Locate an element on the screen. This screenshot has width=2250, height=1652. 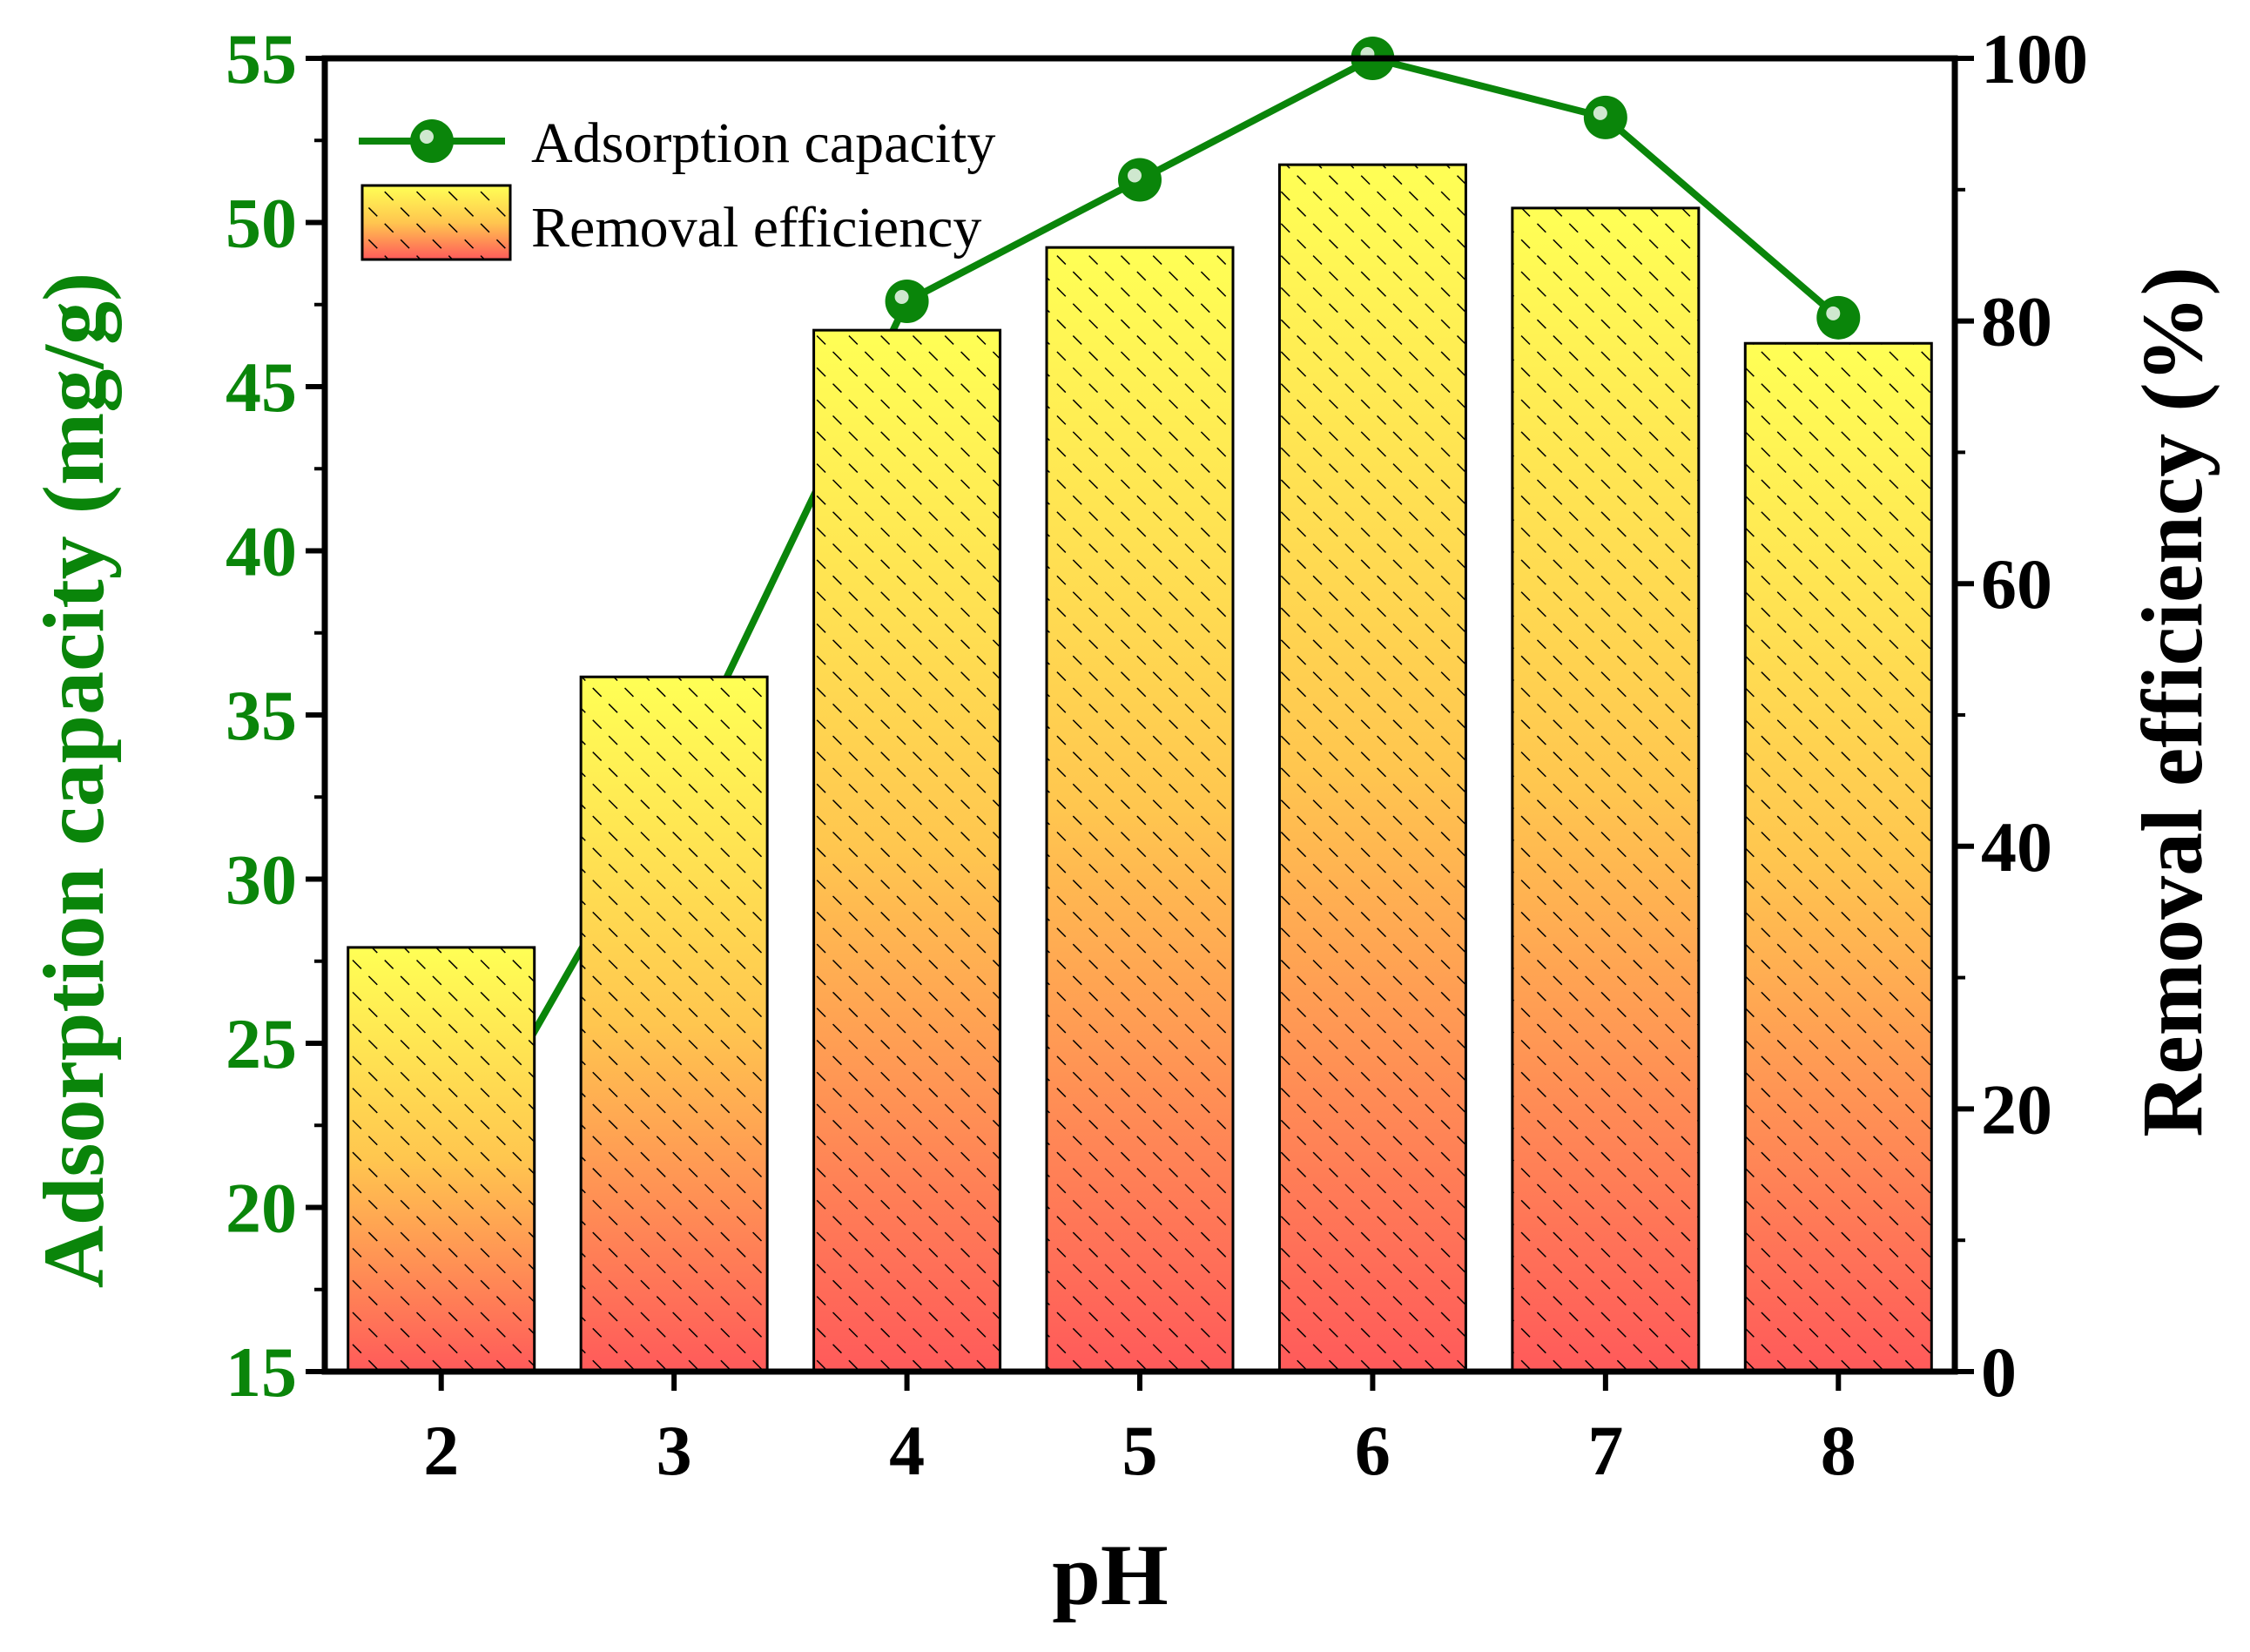
left-tick-label-40: 40 is located at coordinates (261, 551).